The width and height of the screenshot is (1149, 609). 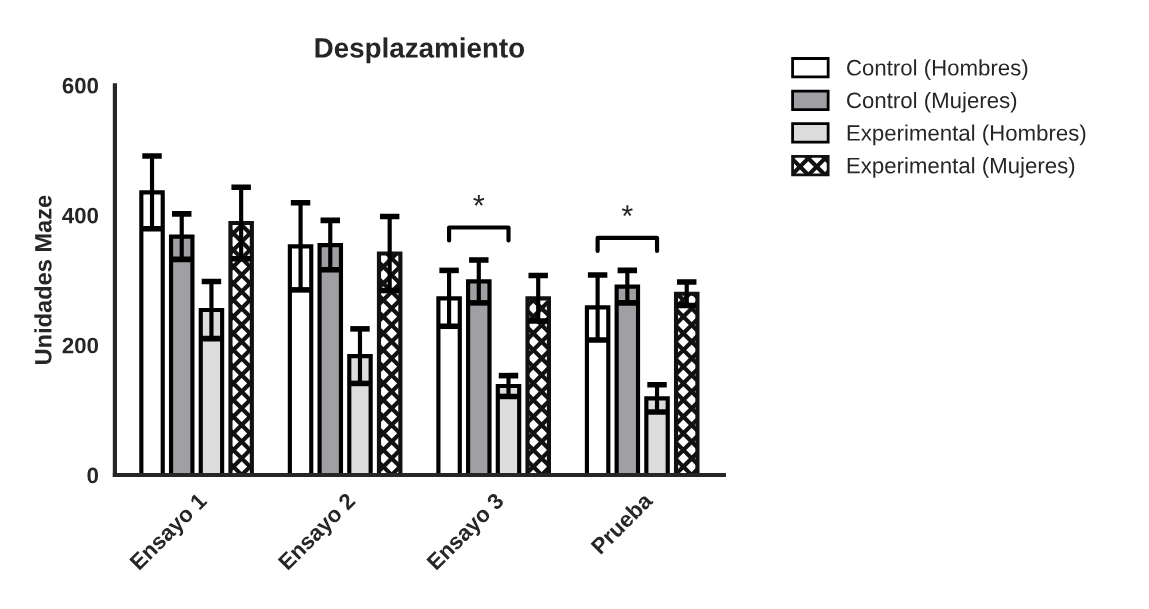 What do you see at coordinates (93, 475) in the screenshot?
I see `y-tick-label: 0` at bounding box center [93, 475].